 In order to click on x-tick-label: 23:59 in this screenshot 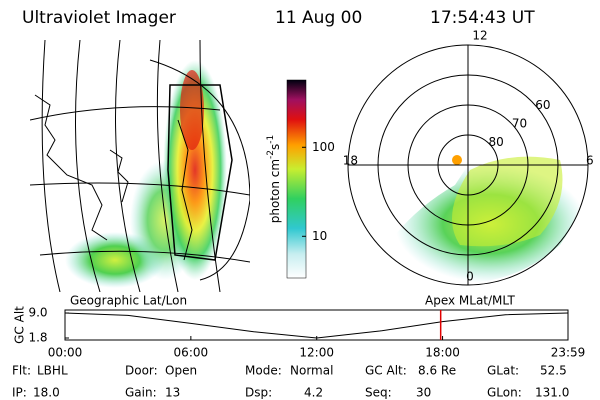, I will do `click(568, 353)`.